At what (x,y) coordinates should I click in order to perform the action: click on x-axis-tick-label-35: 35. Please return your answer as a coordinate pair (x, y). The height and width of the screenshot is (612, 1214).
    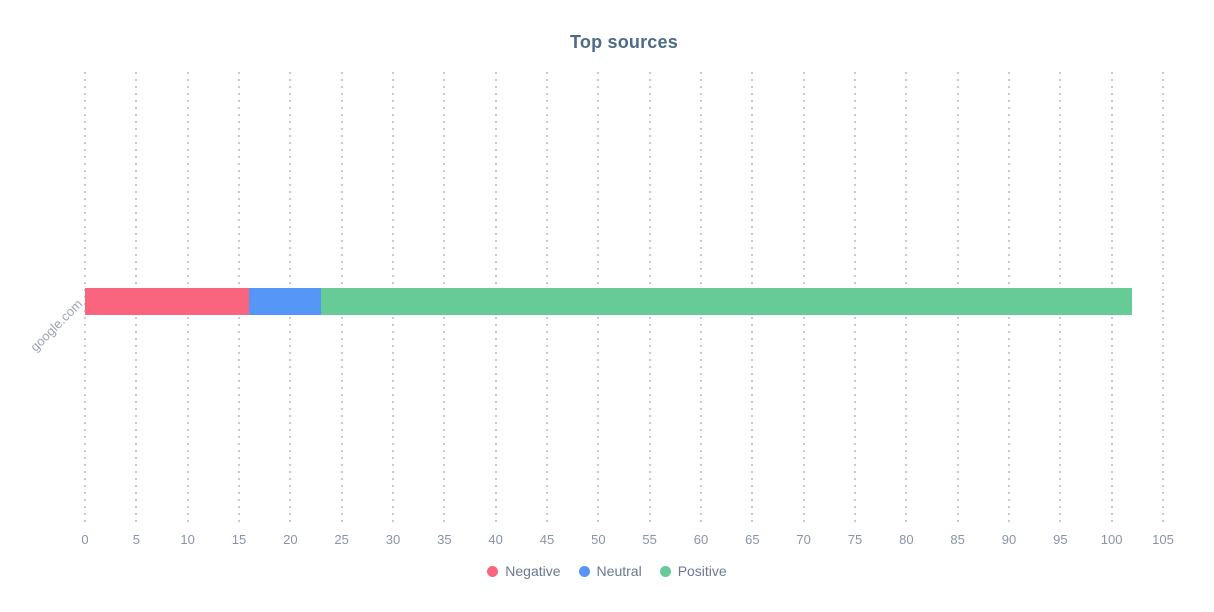
    Looking at the image, I should click on (444, 539).